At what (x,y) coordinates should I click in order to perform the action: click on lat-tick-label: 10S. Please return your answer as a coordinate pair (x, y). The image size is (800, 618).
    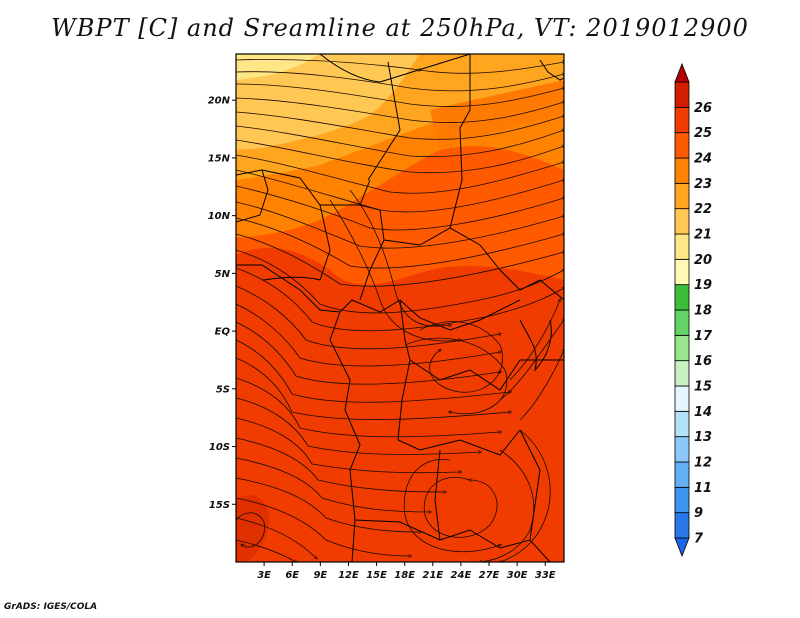
    Looking at the image, I should click on (219, 447).